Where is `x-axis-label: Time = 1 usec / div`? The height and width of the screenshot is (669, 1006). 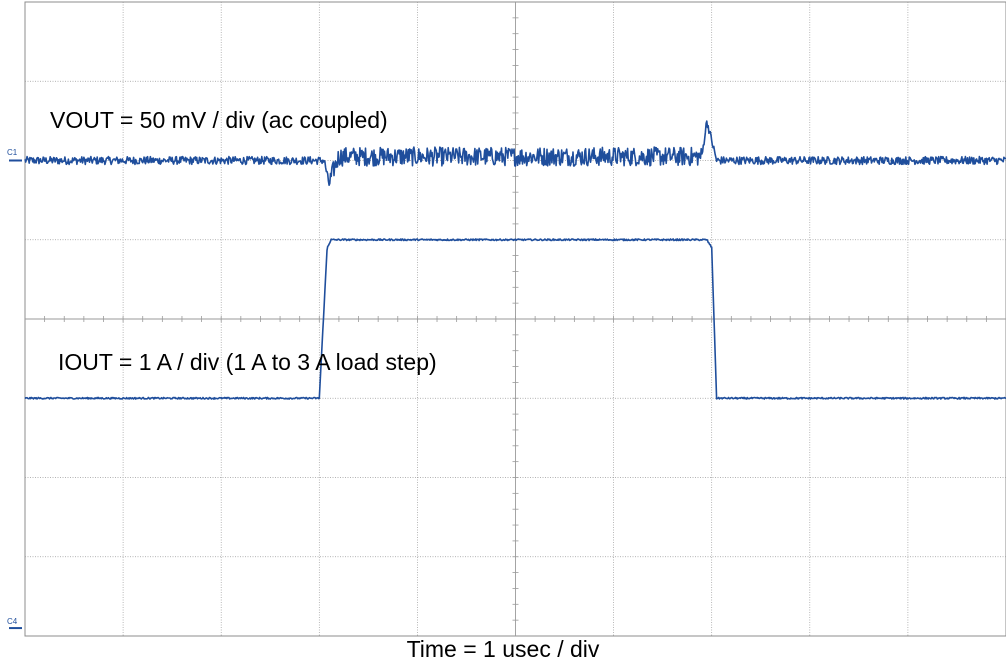 x-axis-label: Time = 1 usec / div is located at coordinates (503, 649).